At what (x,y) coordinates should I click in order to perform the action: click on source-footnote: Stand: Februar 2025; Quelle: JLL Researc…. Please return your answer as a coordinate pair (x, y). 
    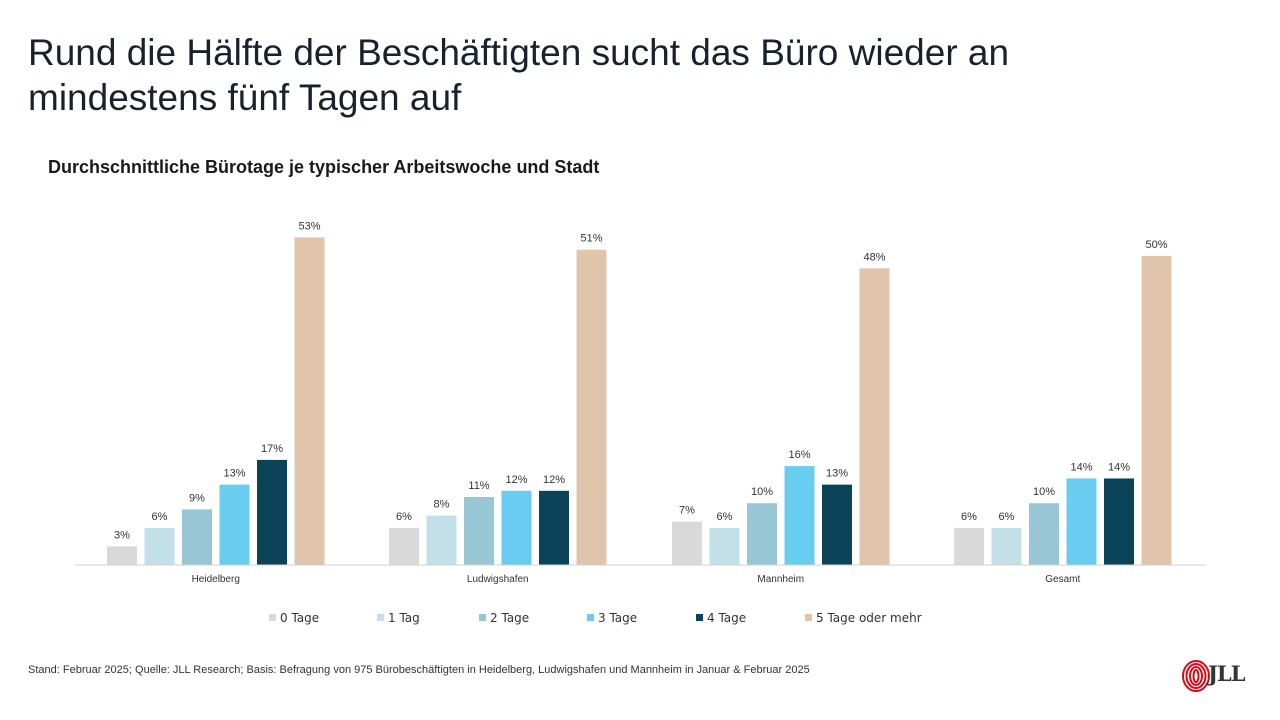
    Looking at the image, I should click on (419, 670).